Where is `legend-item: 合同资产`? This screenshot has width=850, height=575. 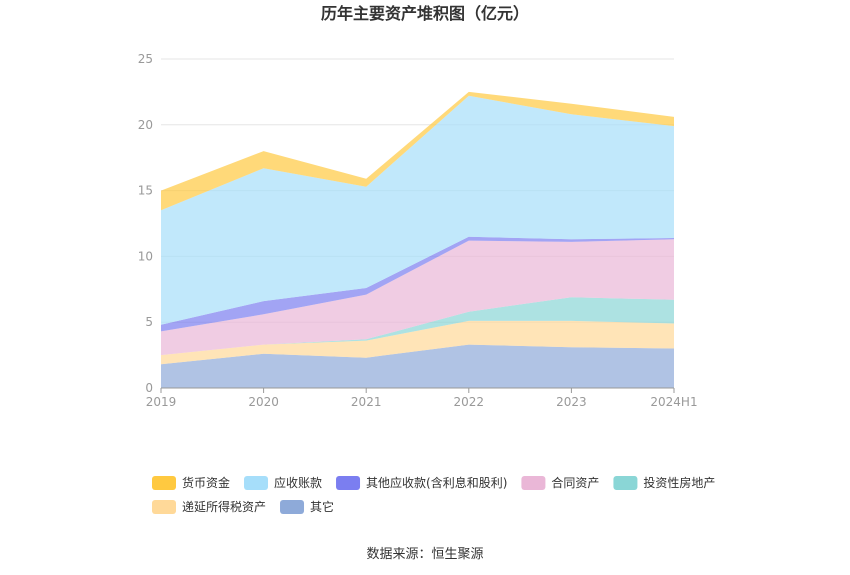 legend-item: 合同资产 is located at coordinates (560, 482).